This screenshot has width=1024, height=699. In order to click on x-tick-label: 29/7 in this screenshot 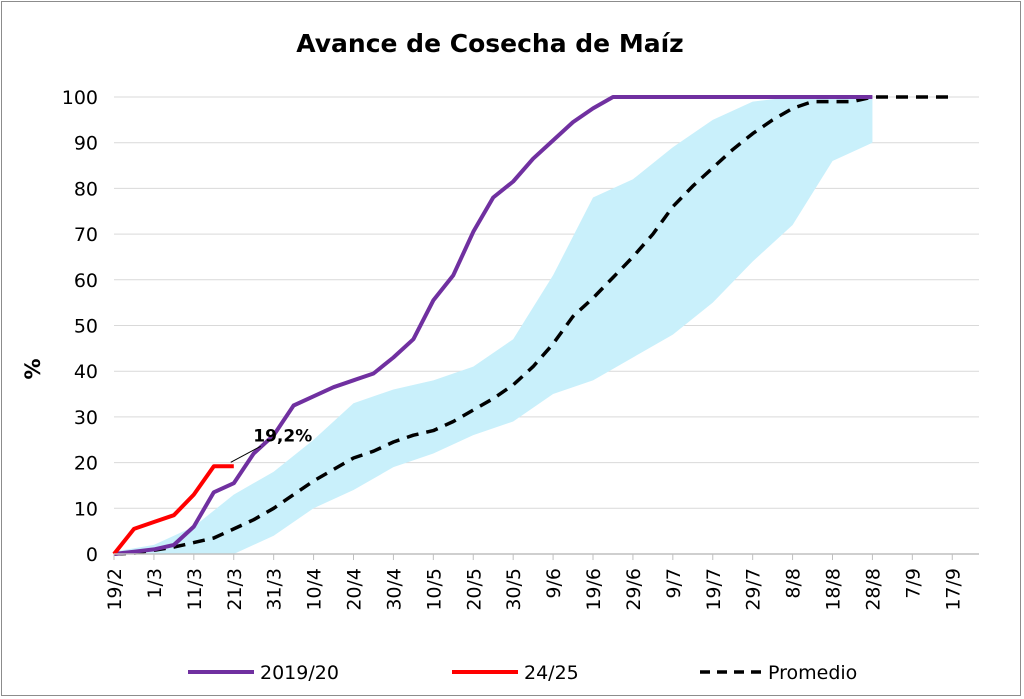, I will do `click(754, 589)`.